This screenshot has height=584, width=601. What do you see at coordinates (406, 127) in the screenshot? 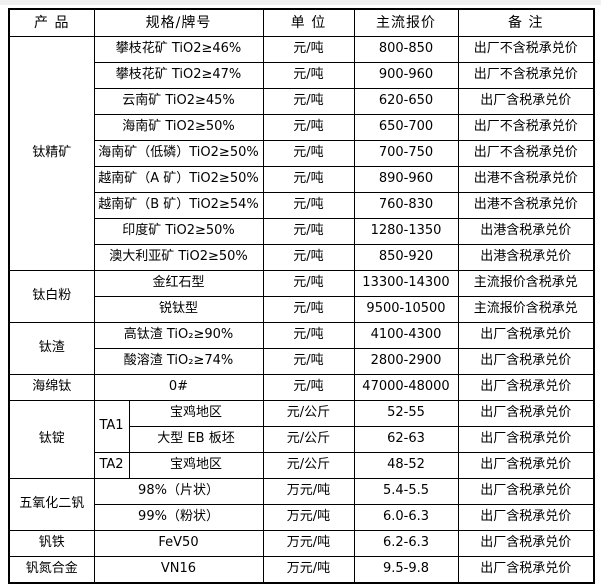
I see `price-cell: 650-700` at bounding box center [406, 127].